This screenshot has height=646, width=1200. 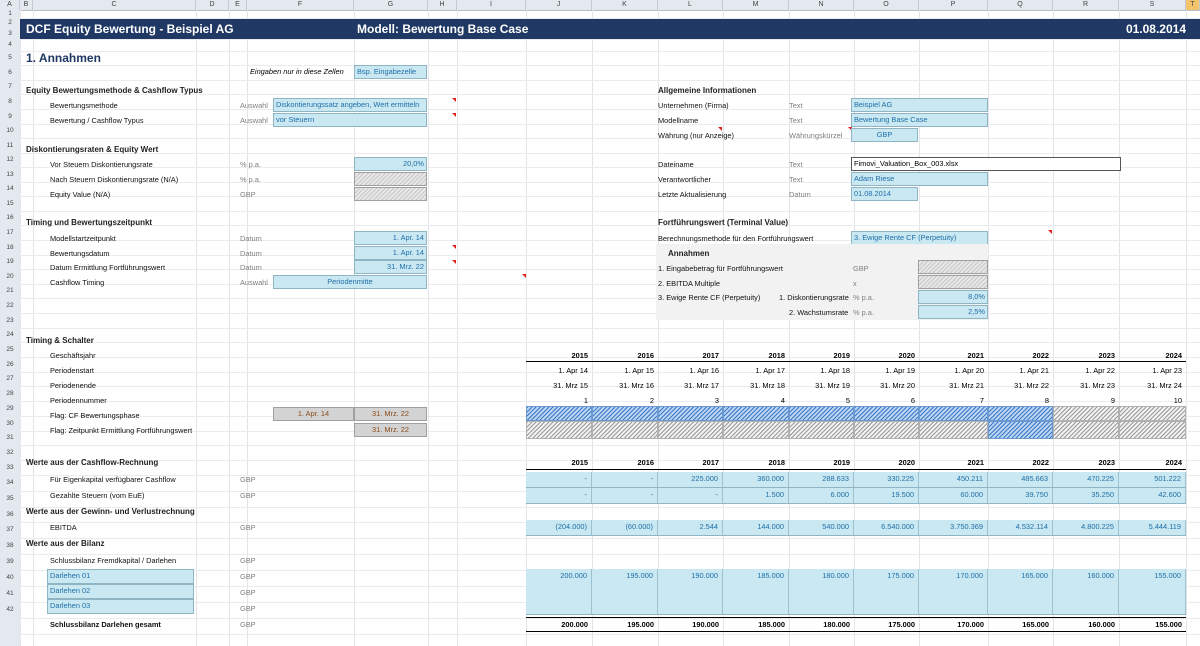 What do you see at coordinates (1152, 5) in the screenshot?
I see `column-header-s: S` at bounding box center [1152, 5].